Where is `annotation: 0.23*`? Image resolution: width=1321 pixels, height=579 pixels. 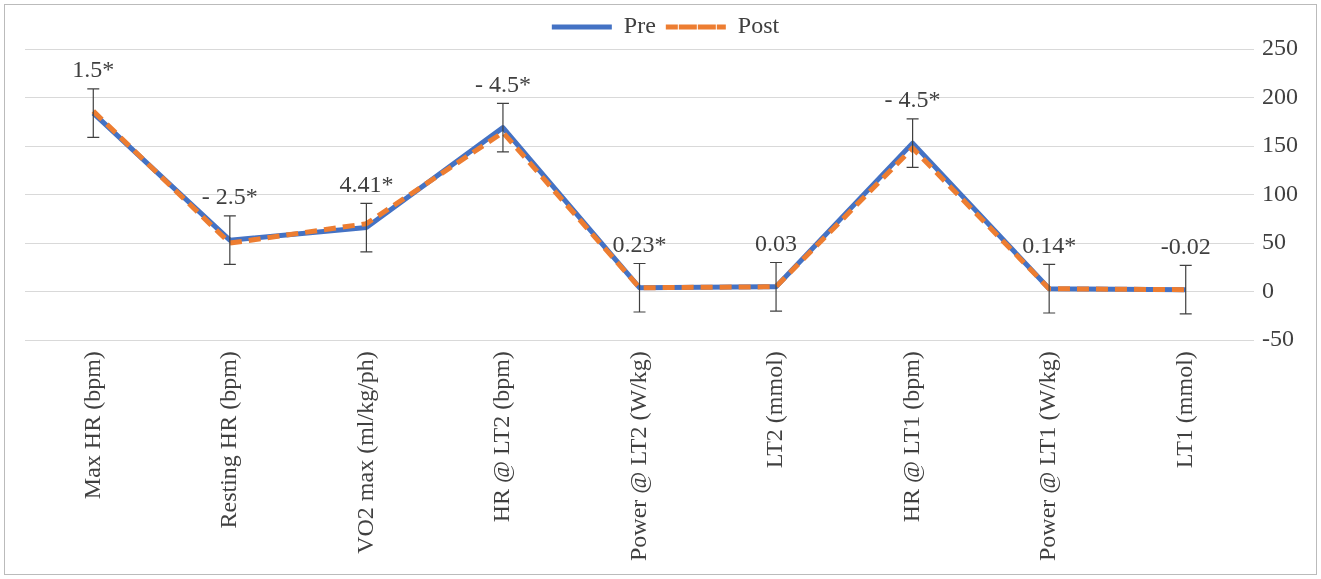 annotation: 0.23* is located at coordinates (639, 243).